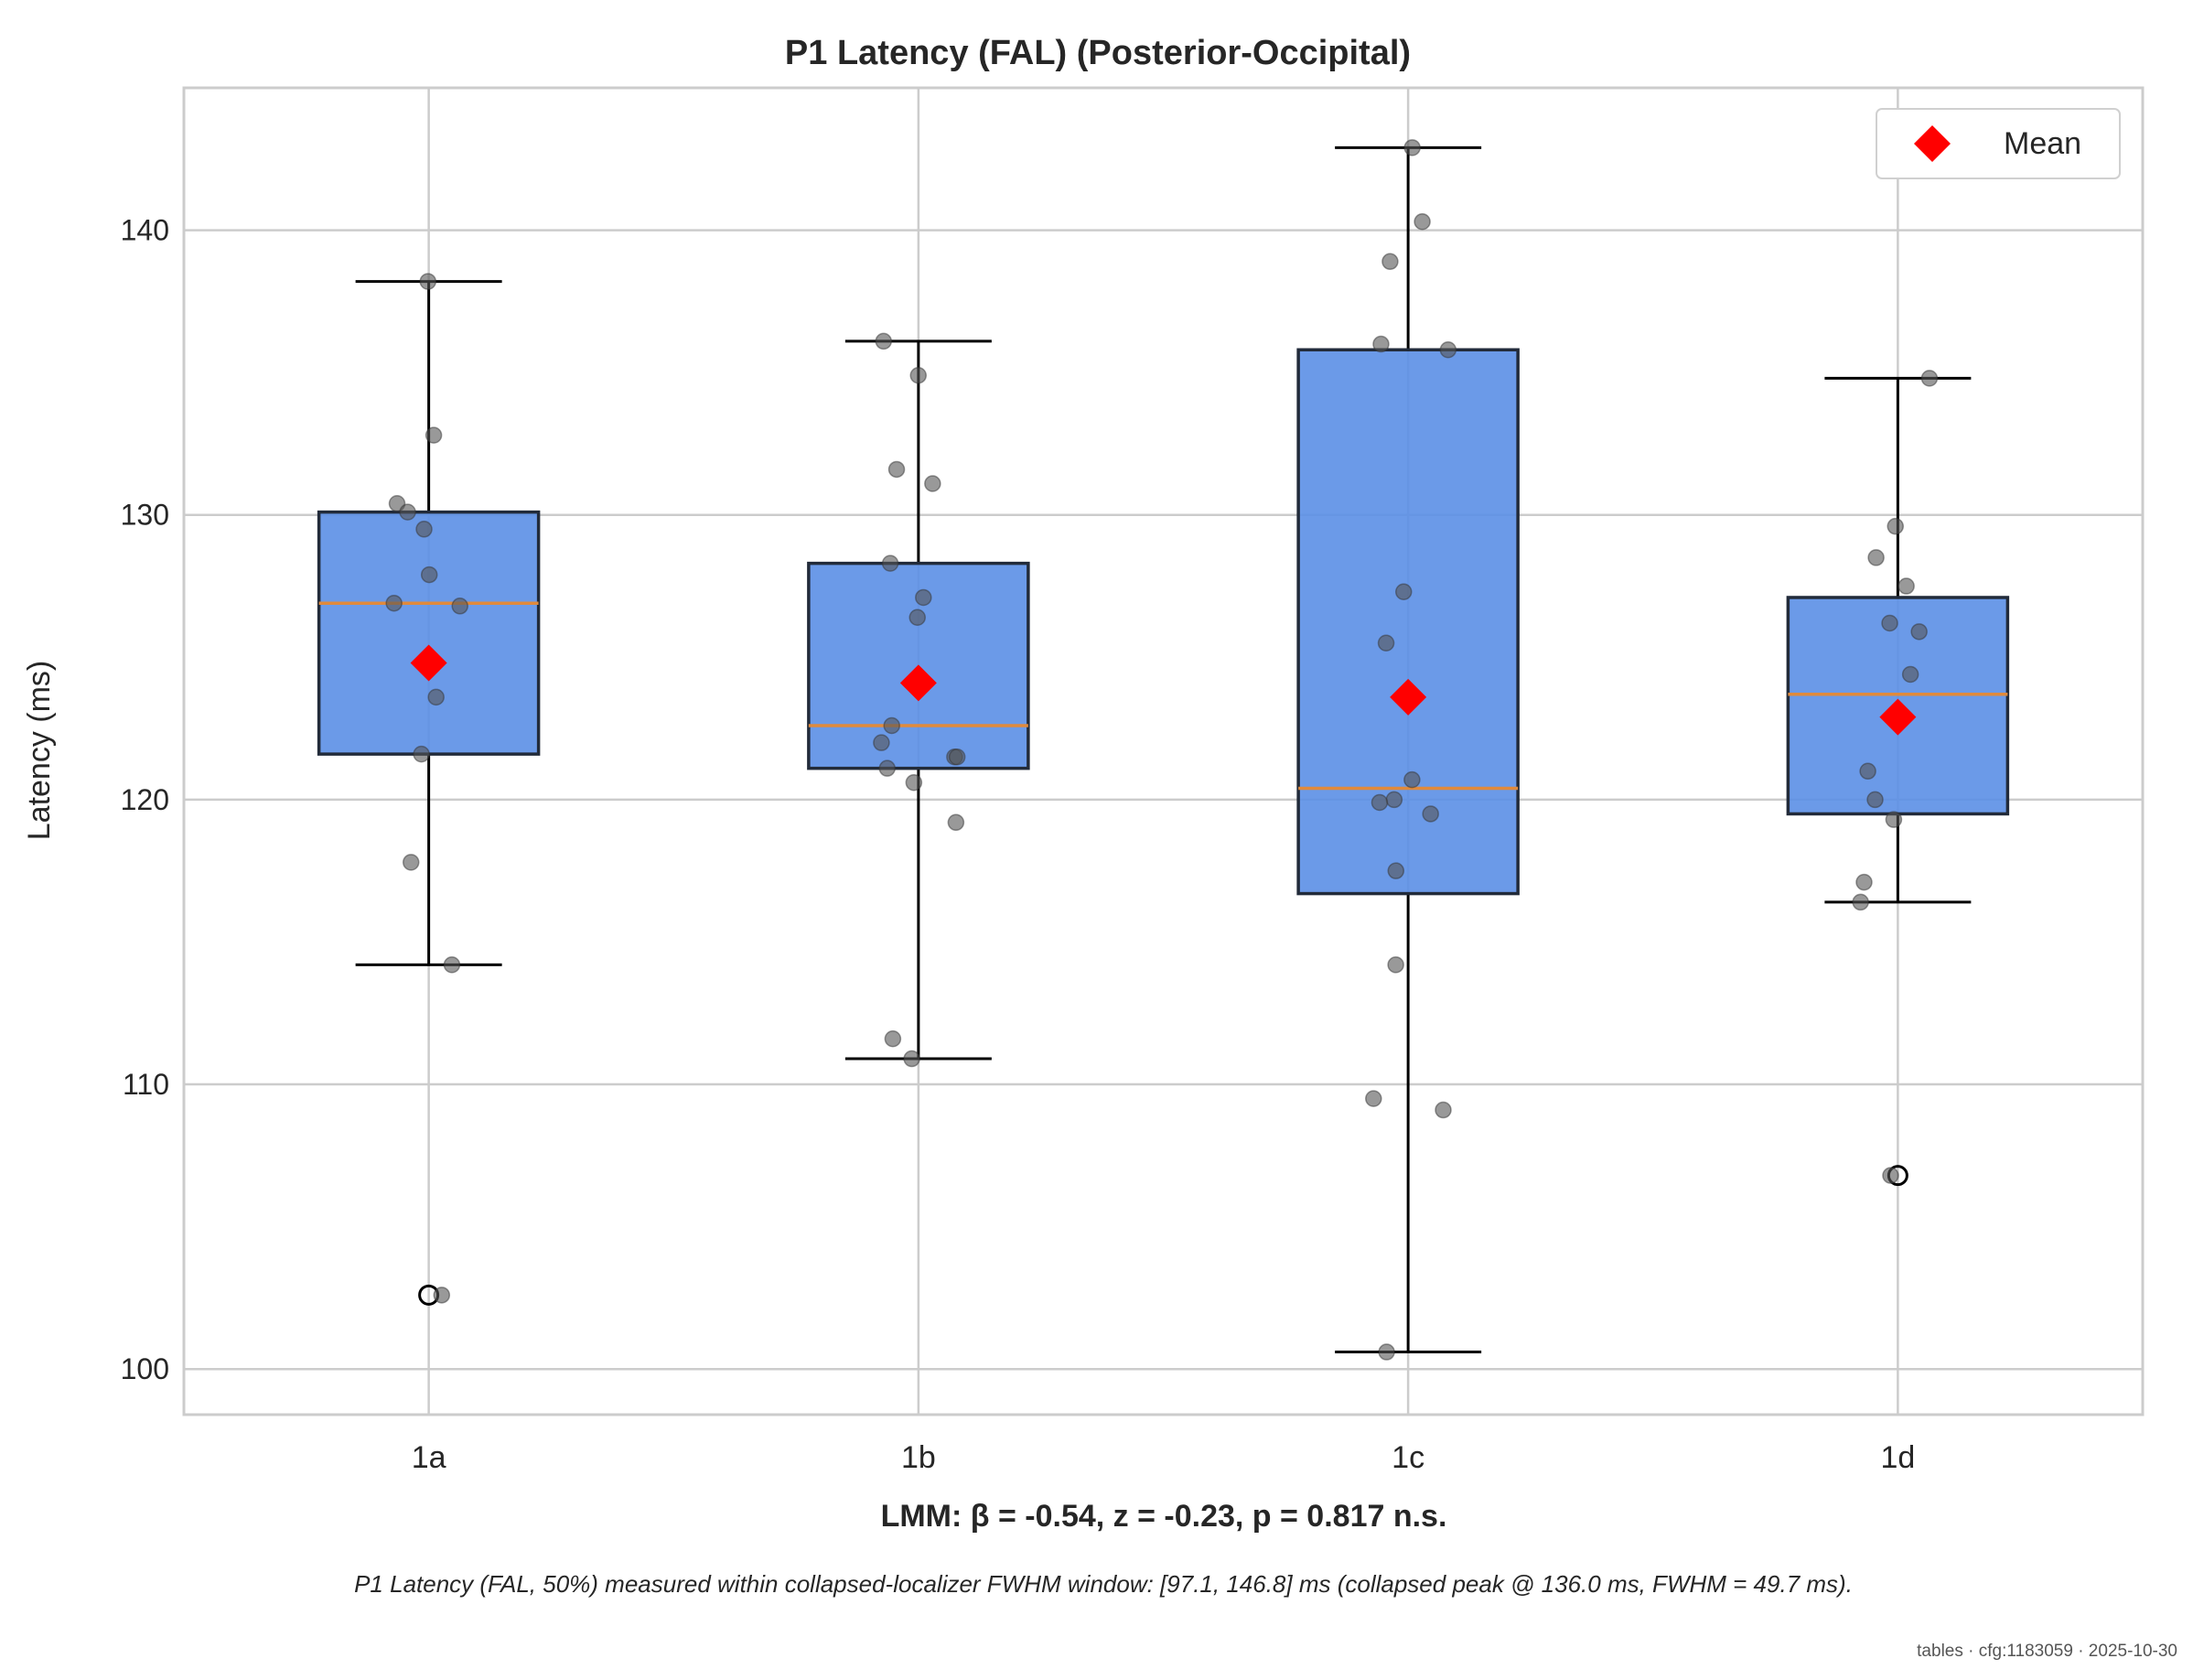 This screenshot has width=2193, height=1680. Describe the element at coordinates (1163, 690) in the screenshot. I see `mean-markers` at that location.